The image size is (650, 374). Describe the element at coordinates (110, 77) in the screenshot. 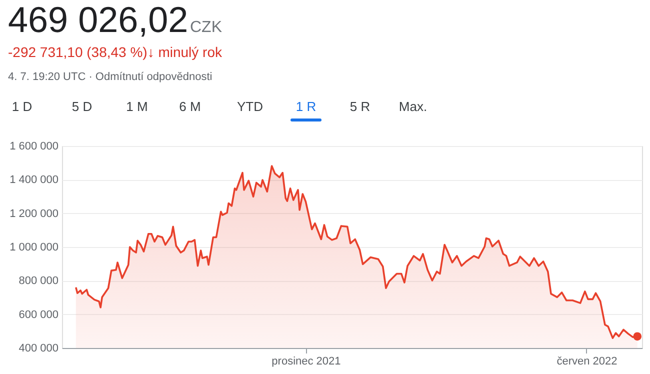

I see `text: 4. 7. 19:20 UTC · Odmítnutí odpovědnosti` at that location.